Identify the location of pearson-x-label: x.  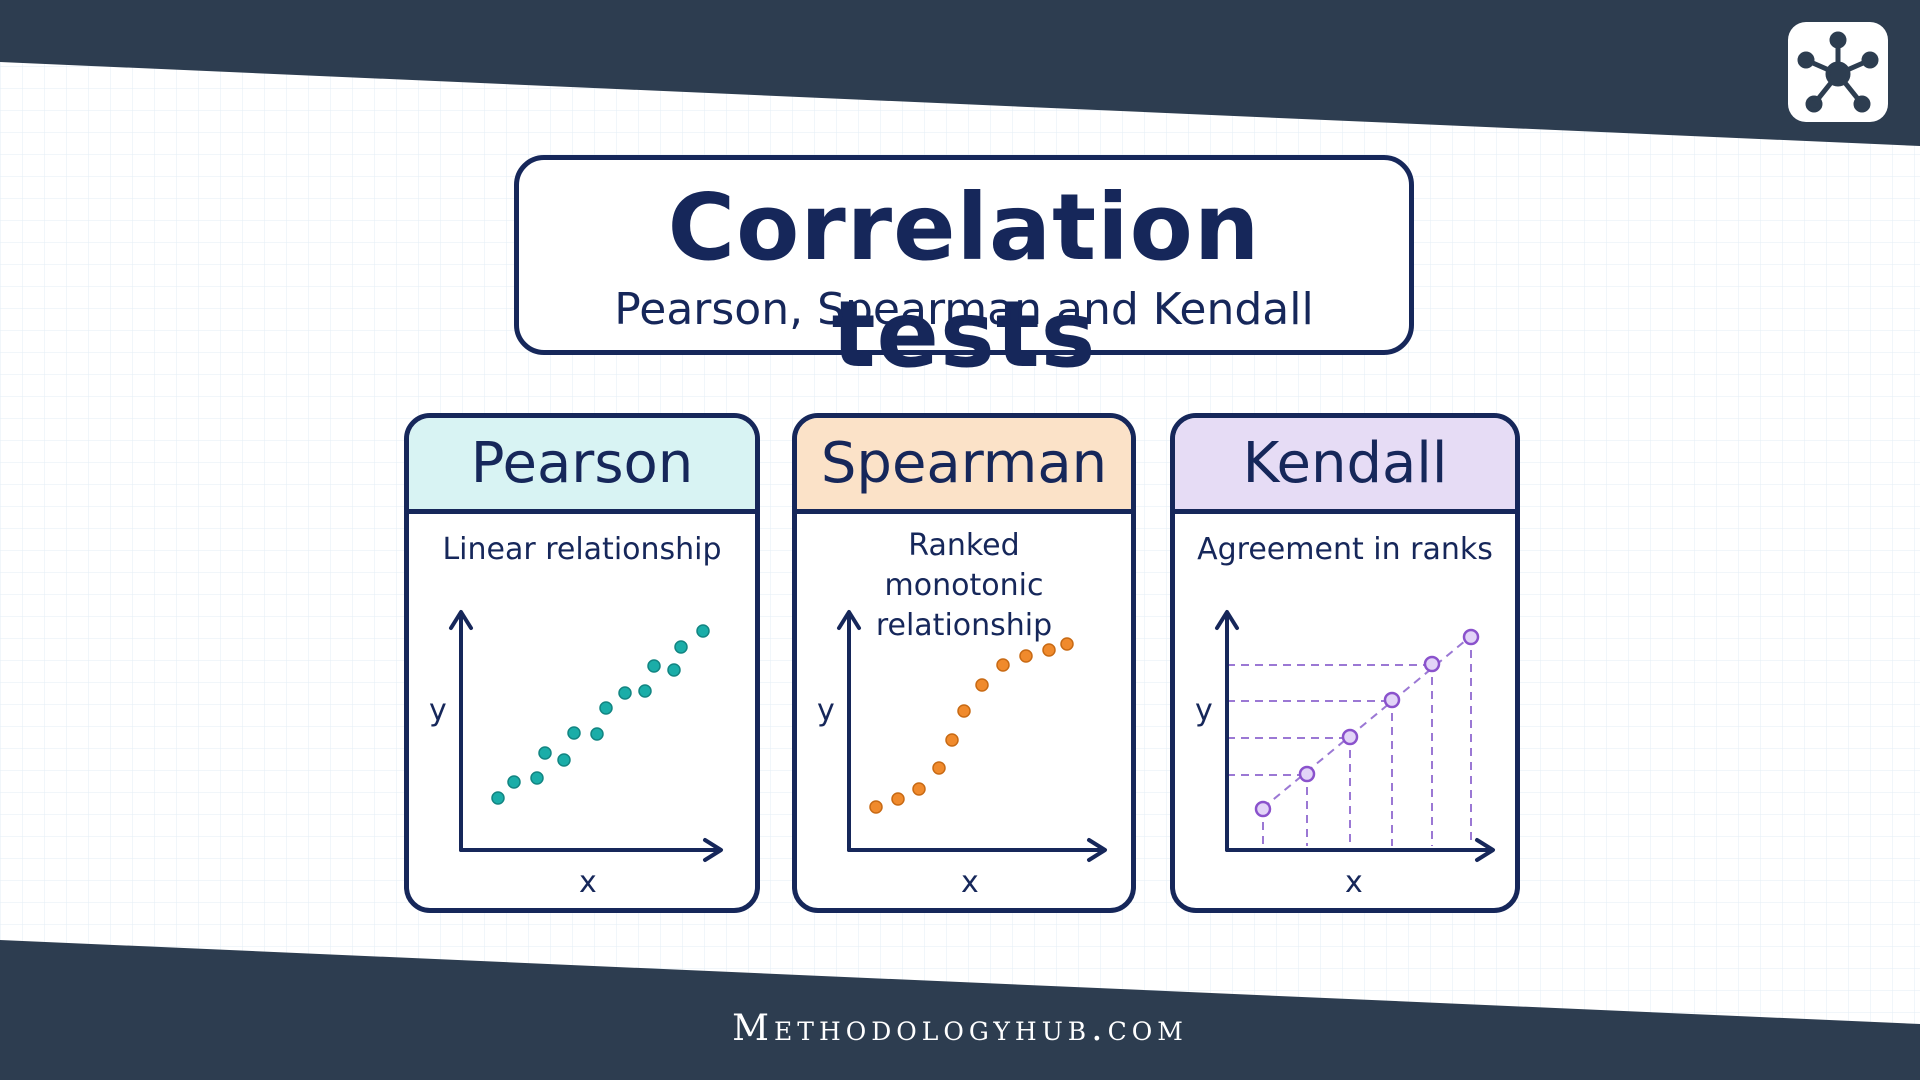
(588, 882).